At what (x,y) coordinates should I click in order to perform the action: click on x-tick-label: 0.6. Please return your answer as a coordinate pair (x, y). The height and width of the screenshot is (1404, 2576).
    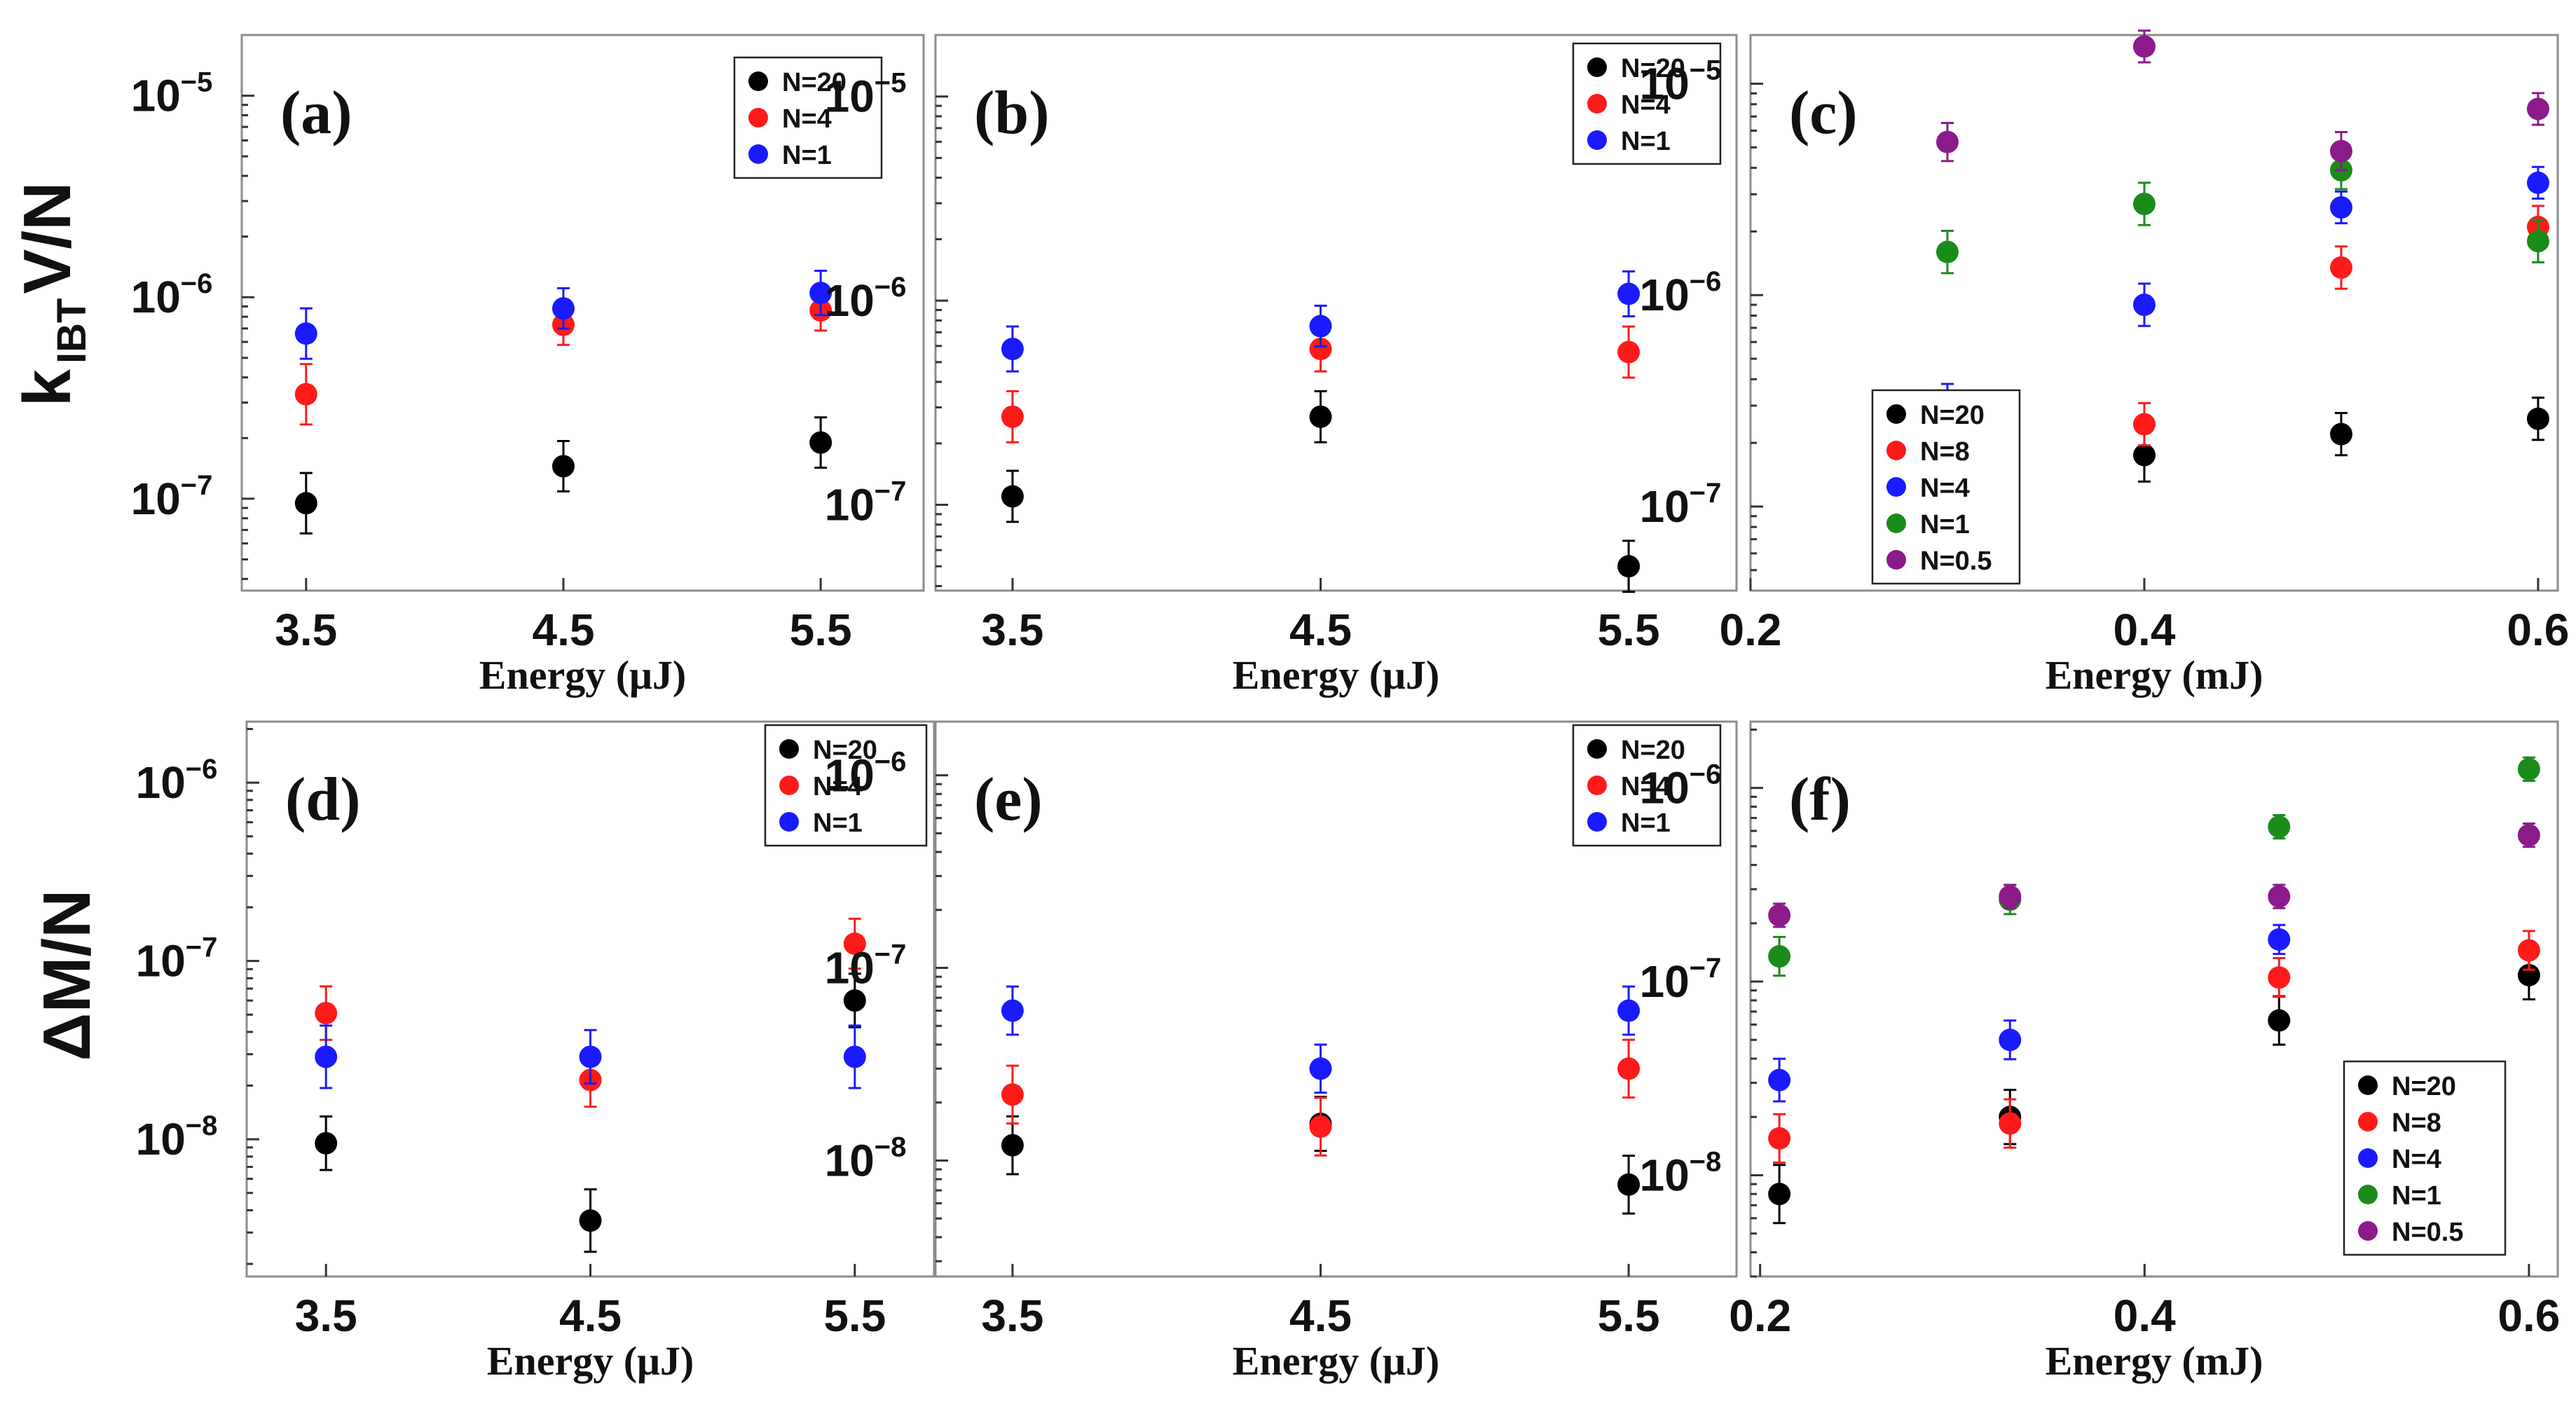
    Looking at the image, I should click on (2538, 630).